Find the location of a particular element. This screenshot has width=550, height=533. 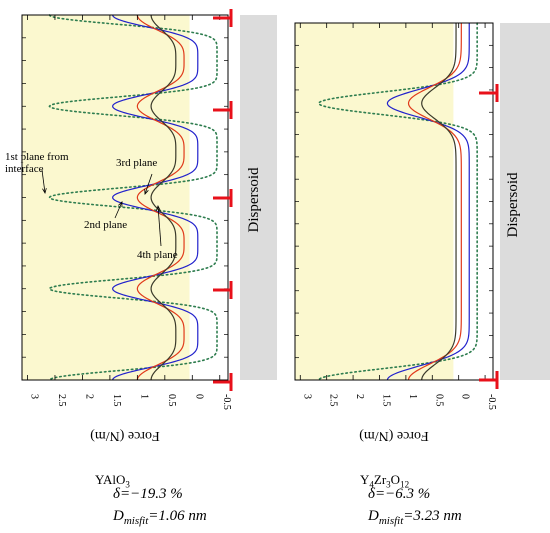

annotation-label: 3rd plane is located at coordinates (136, 163).